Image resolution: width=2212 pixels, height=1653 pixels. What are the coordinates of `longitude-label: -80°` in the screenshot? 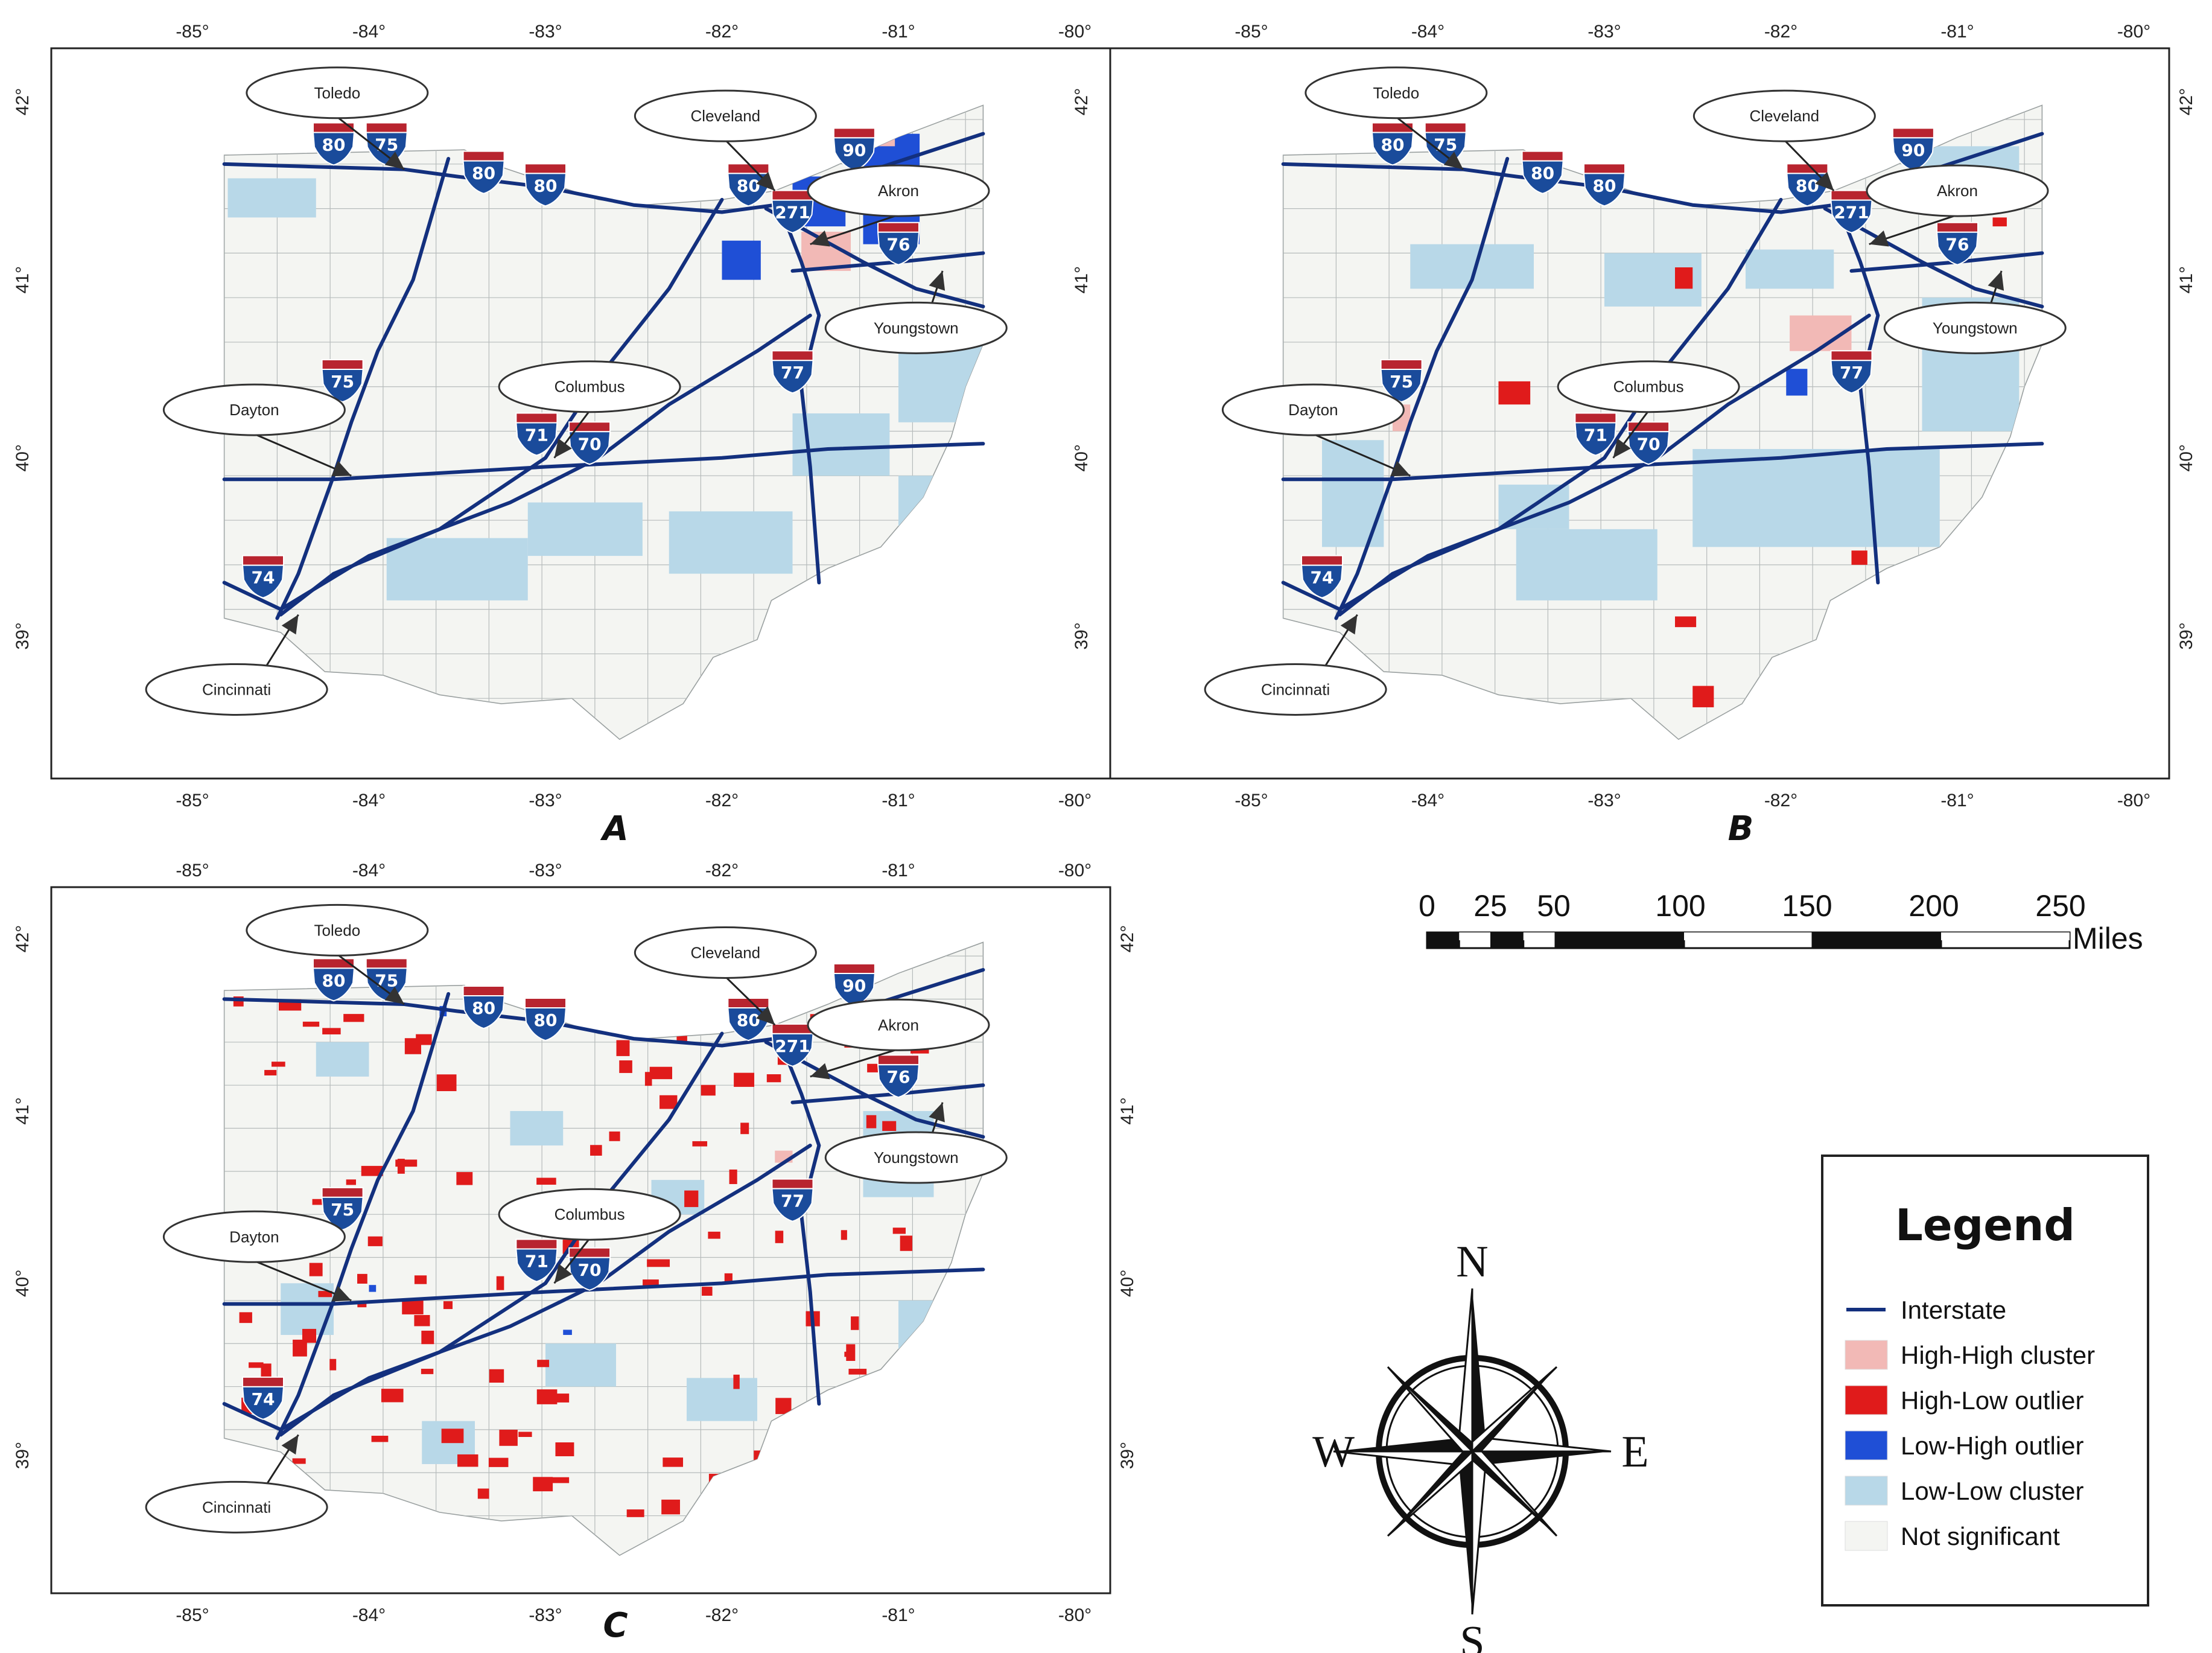 It's located at (1075, 1615).